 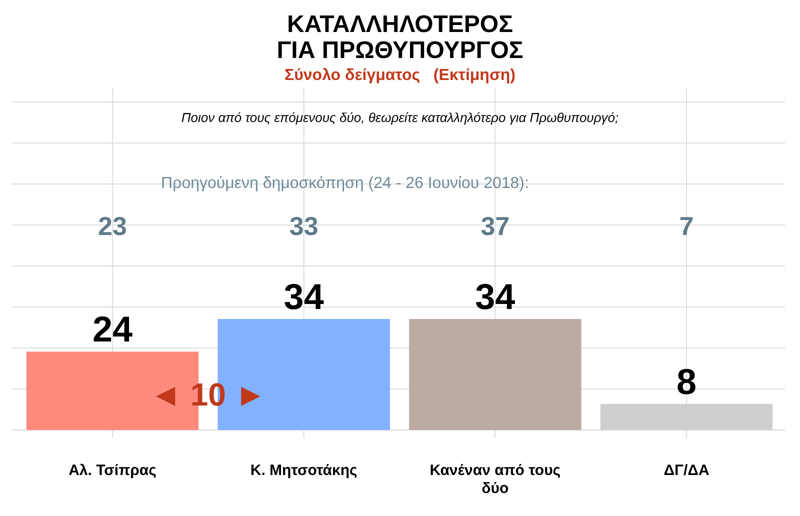 What do you see at coordinates (345, 183) in the screenshot?
I see `text: Προηγούμενη δημοσκόπηση (24 - 26 Ιουνίου 2018):` at bounding box center [345, 183].